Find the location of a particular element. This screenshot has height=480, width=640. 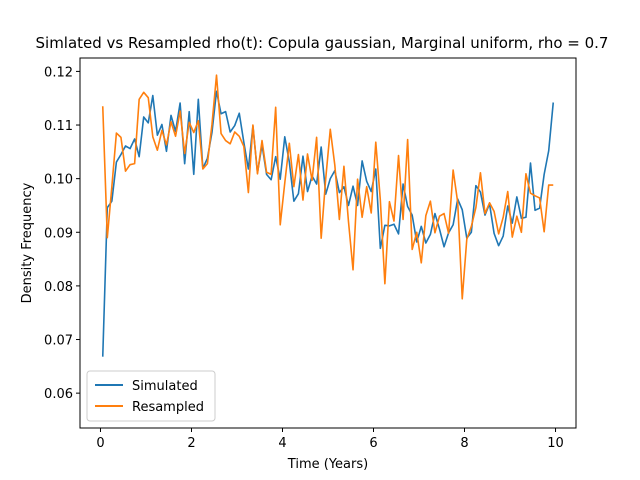

x-axis-label: Time (Years) is located at coordinates (327, 464).